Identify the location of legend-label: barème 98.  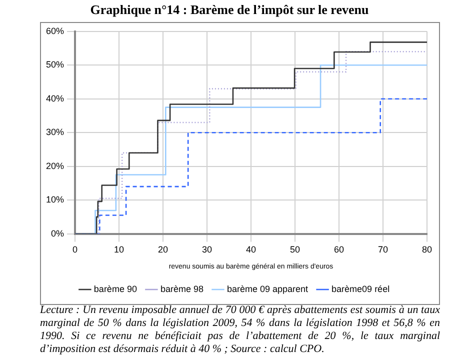
(182, 289).